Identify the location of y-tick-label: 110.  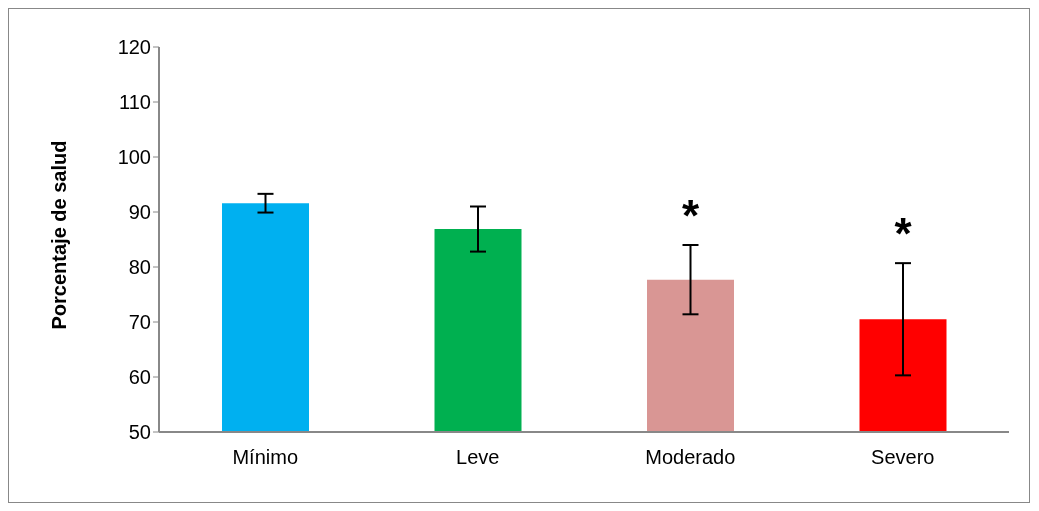
(135, 102).